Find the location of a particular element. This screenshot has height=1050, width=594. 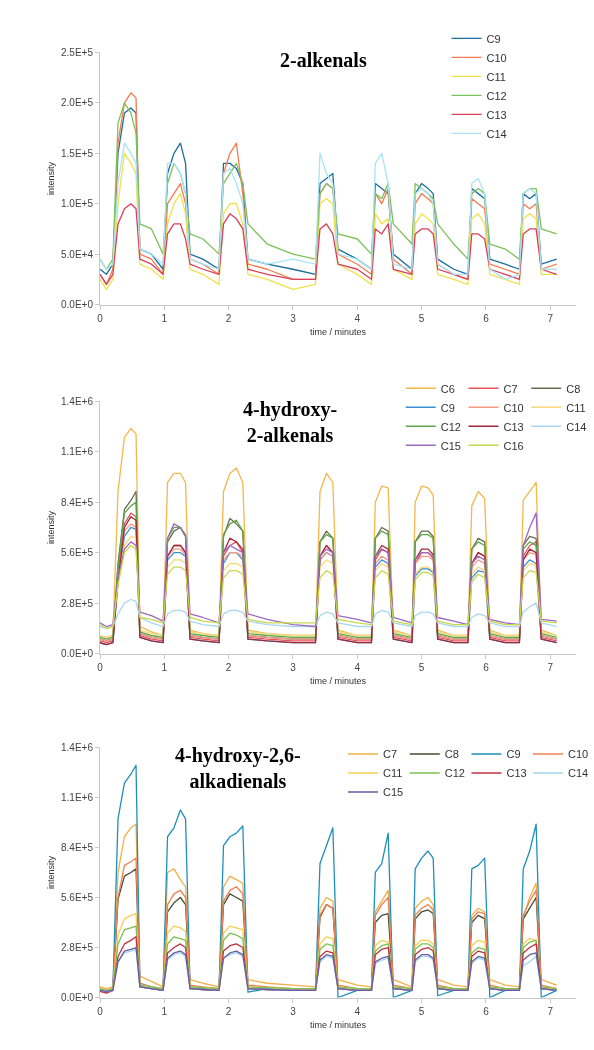

chart-title: 2-alkenals is located at coordinates (323, 60).